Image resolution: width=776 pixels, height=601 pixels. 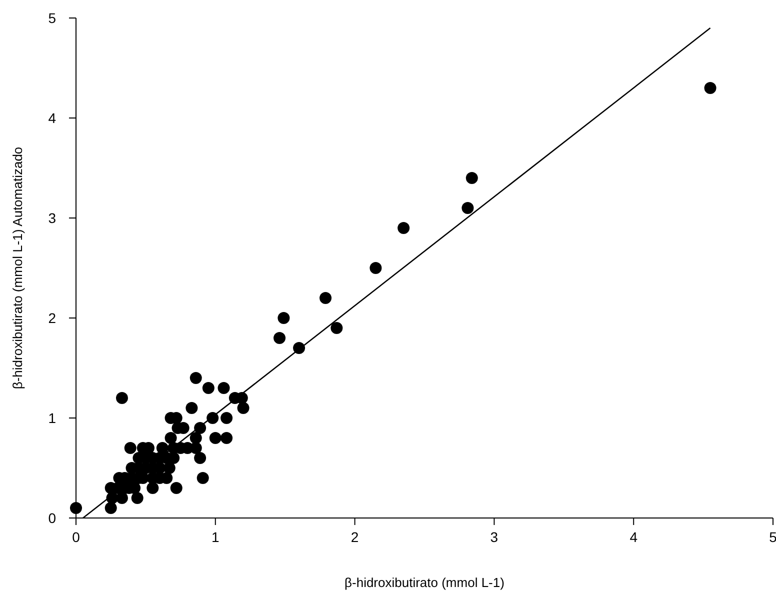 I want to click on y-tick-label: 0, so click(x=52, y=518).